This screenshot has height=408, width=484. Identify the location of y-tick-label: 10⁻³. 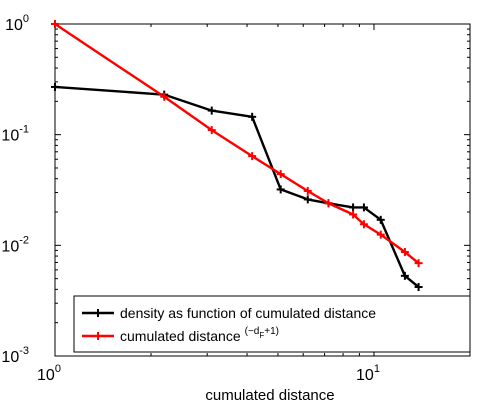
(15, 355).